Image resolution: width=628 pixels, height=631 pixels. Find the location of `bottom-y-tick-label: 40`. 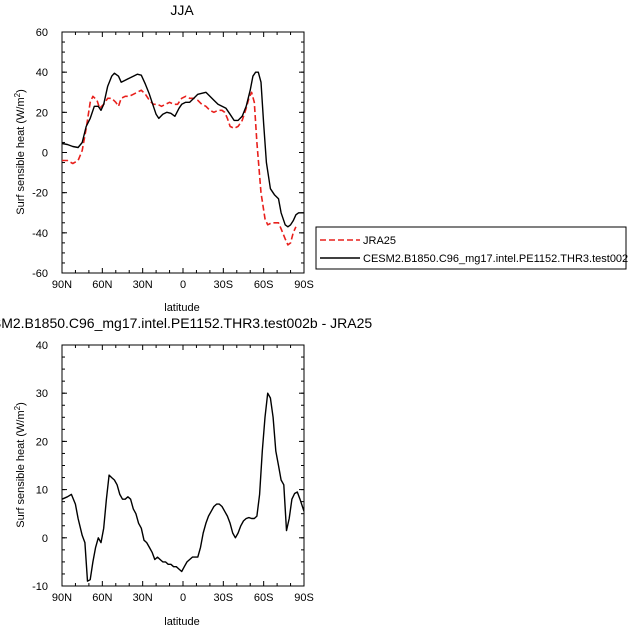

bottom-y-tick-label: 40 is located at coordinates (42, 346).